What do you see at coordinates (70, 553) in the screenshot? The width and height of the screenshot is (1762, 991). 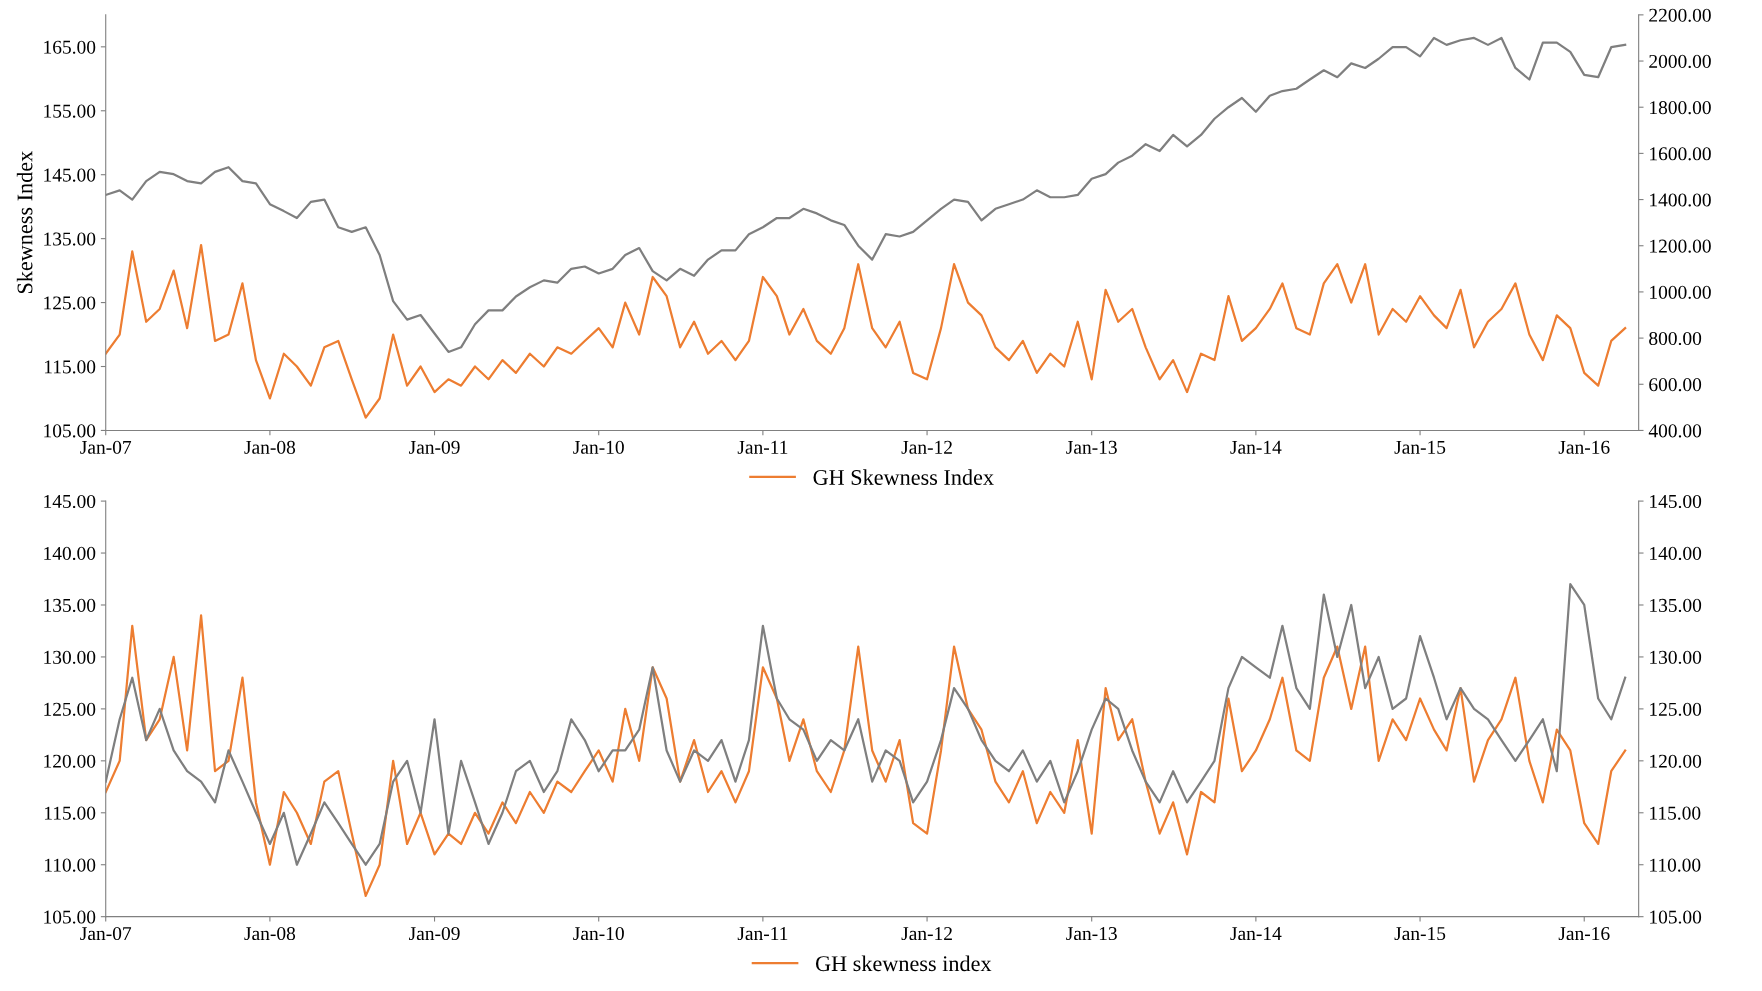 I see `y-tick-label: 140.00` at bounding box center [70, 553].